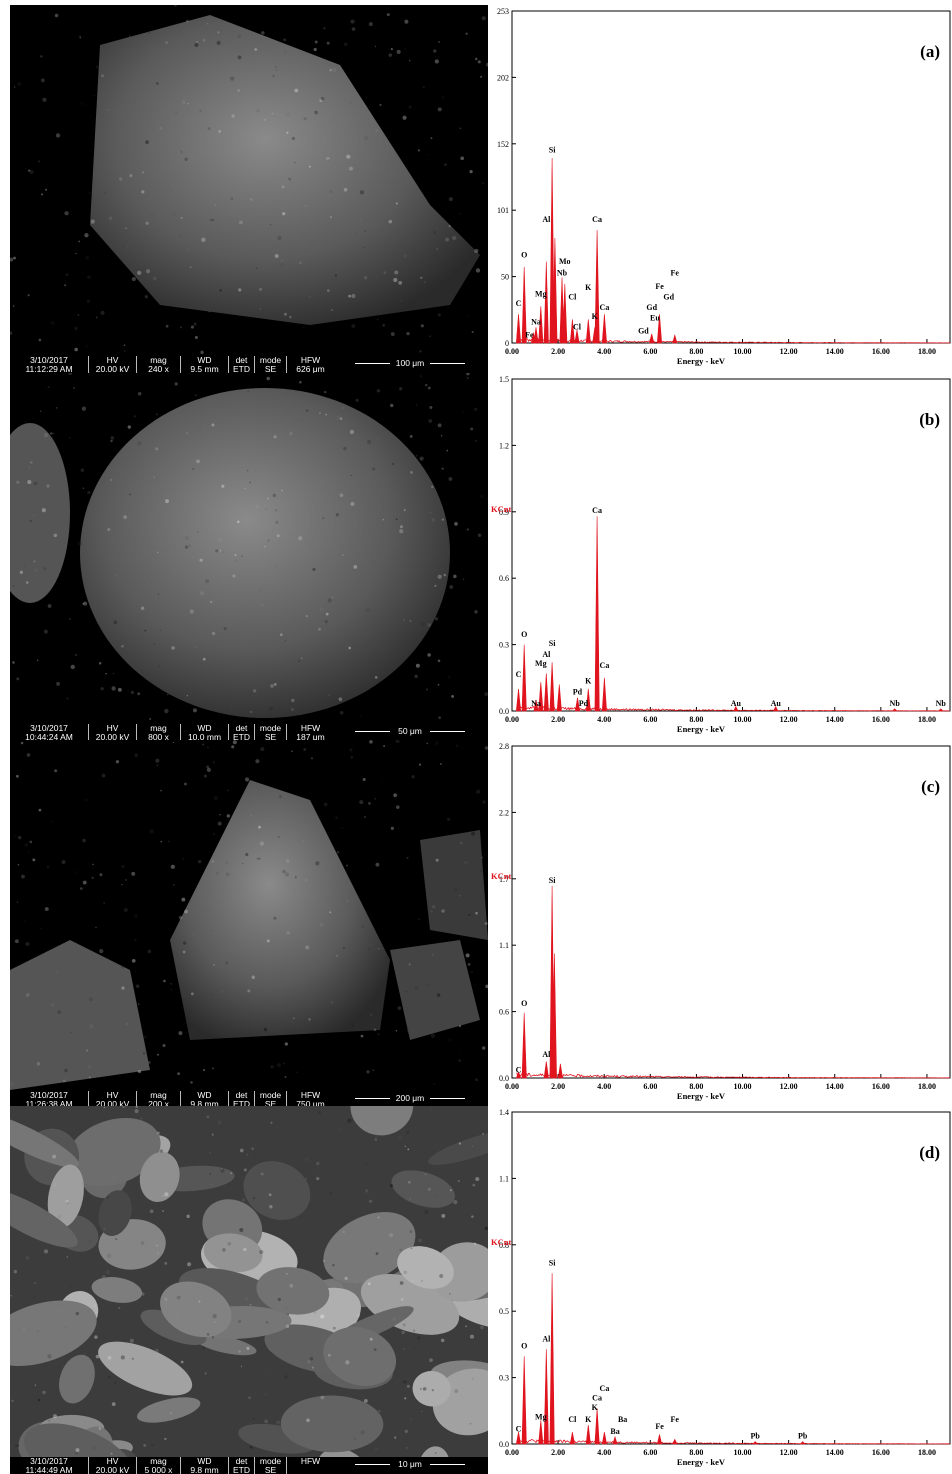 Image resolution: width=952 pixels, height=1474 pixels. I want to click on x-tick-label: 6.00, so click(650, 719).